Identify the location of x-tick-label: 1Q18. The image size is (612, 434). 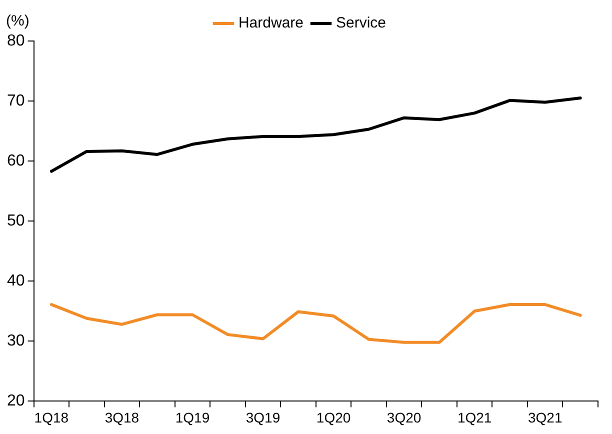
(51, 417).